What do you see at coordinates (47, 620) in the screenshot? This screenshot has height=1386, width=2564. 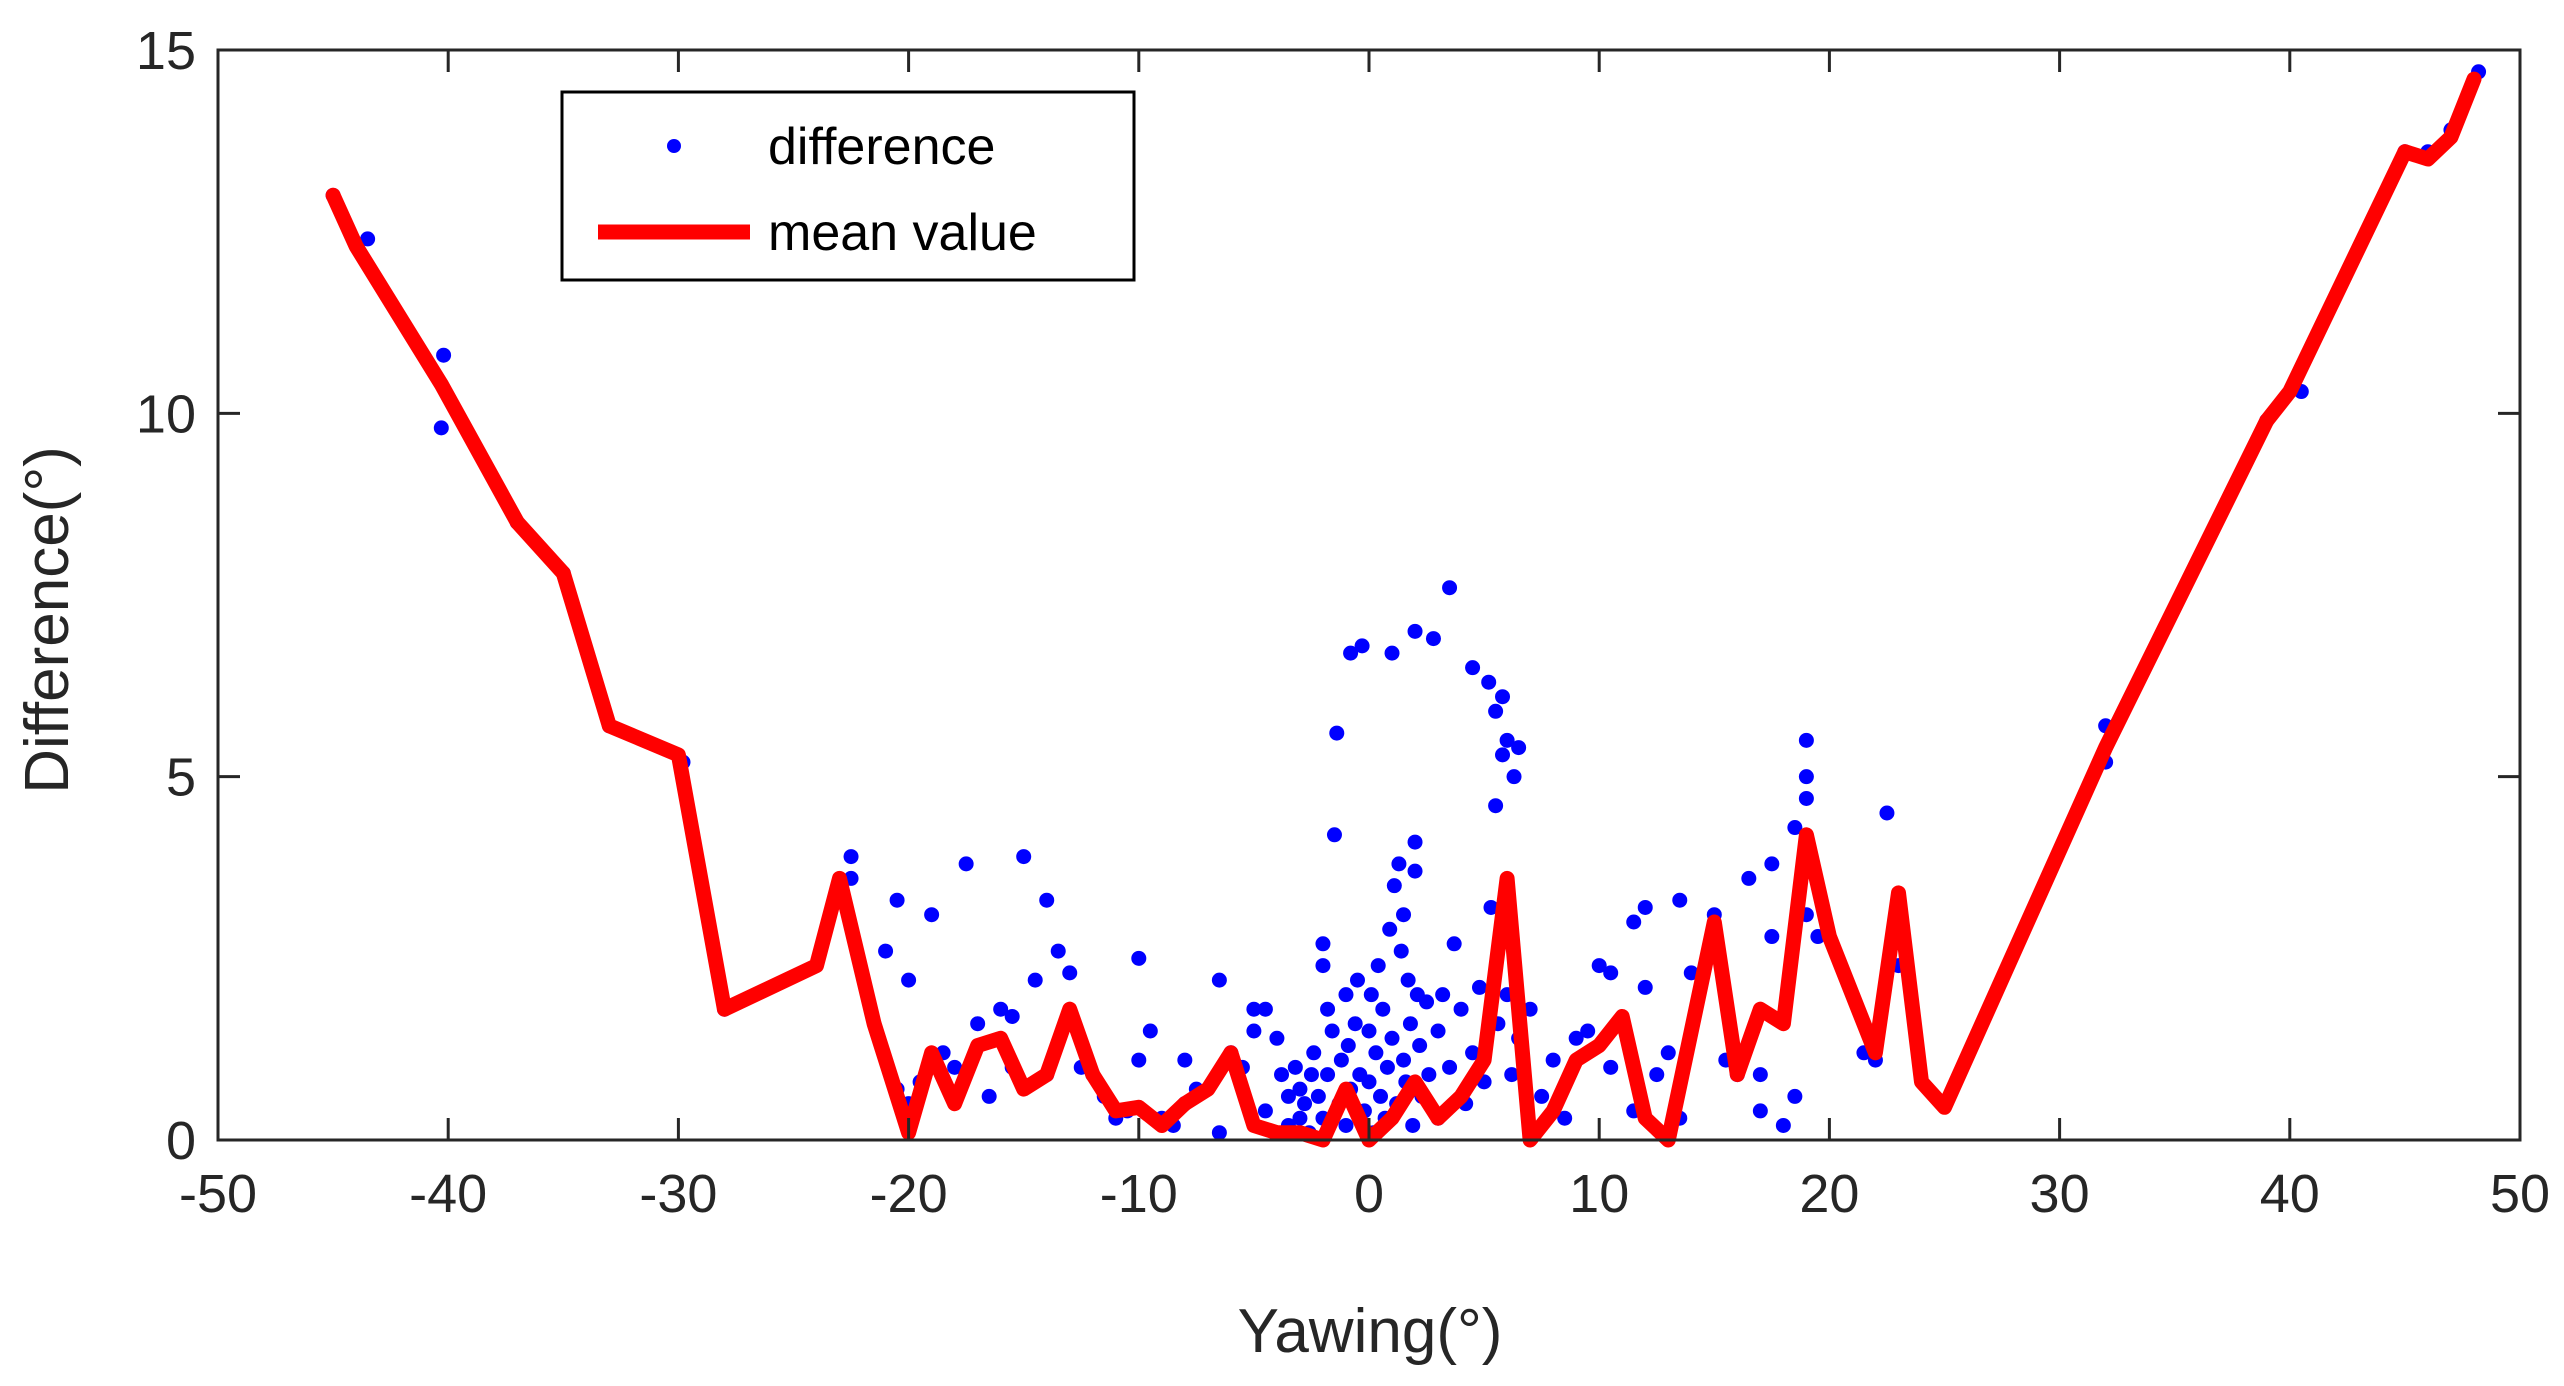 I see `y-axis-label: Difference(°)` at bounding box center [47, 620].